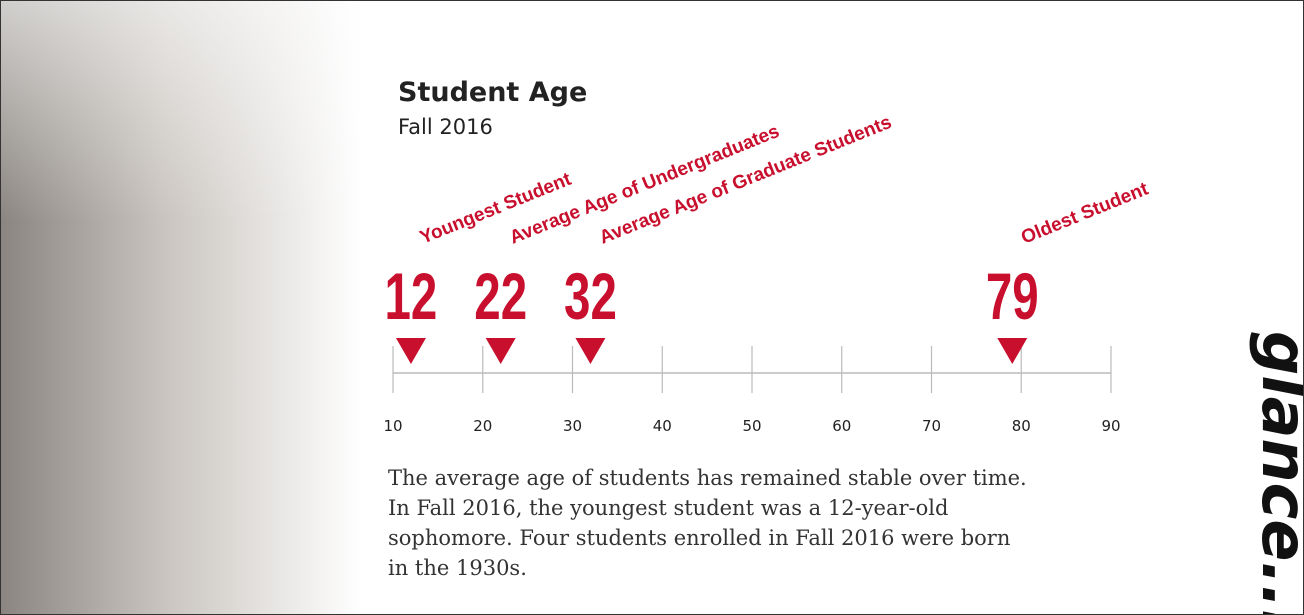 The height and width of the screenshot is (615, 1304). What do you see at coordinates (1110, 426) in the screenshot?
I see `x-tick-label: 90` at bounding box center [1110, 426].